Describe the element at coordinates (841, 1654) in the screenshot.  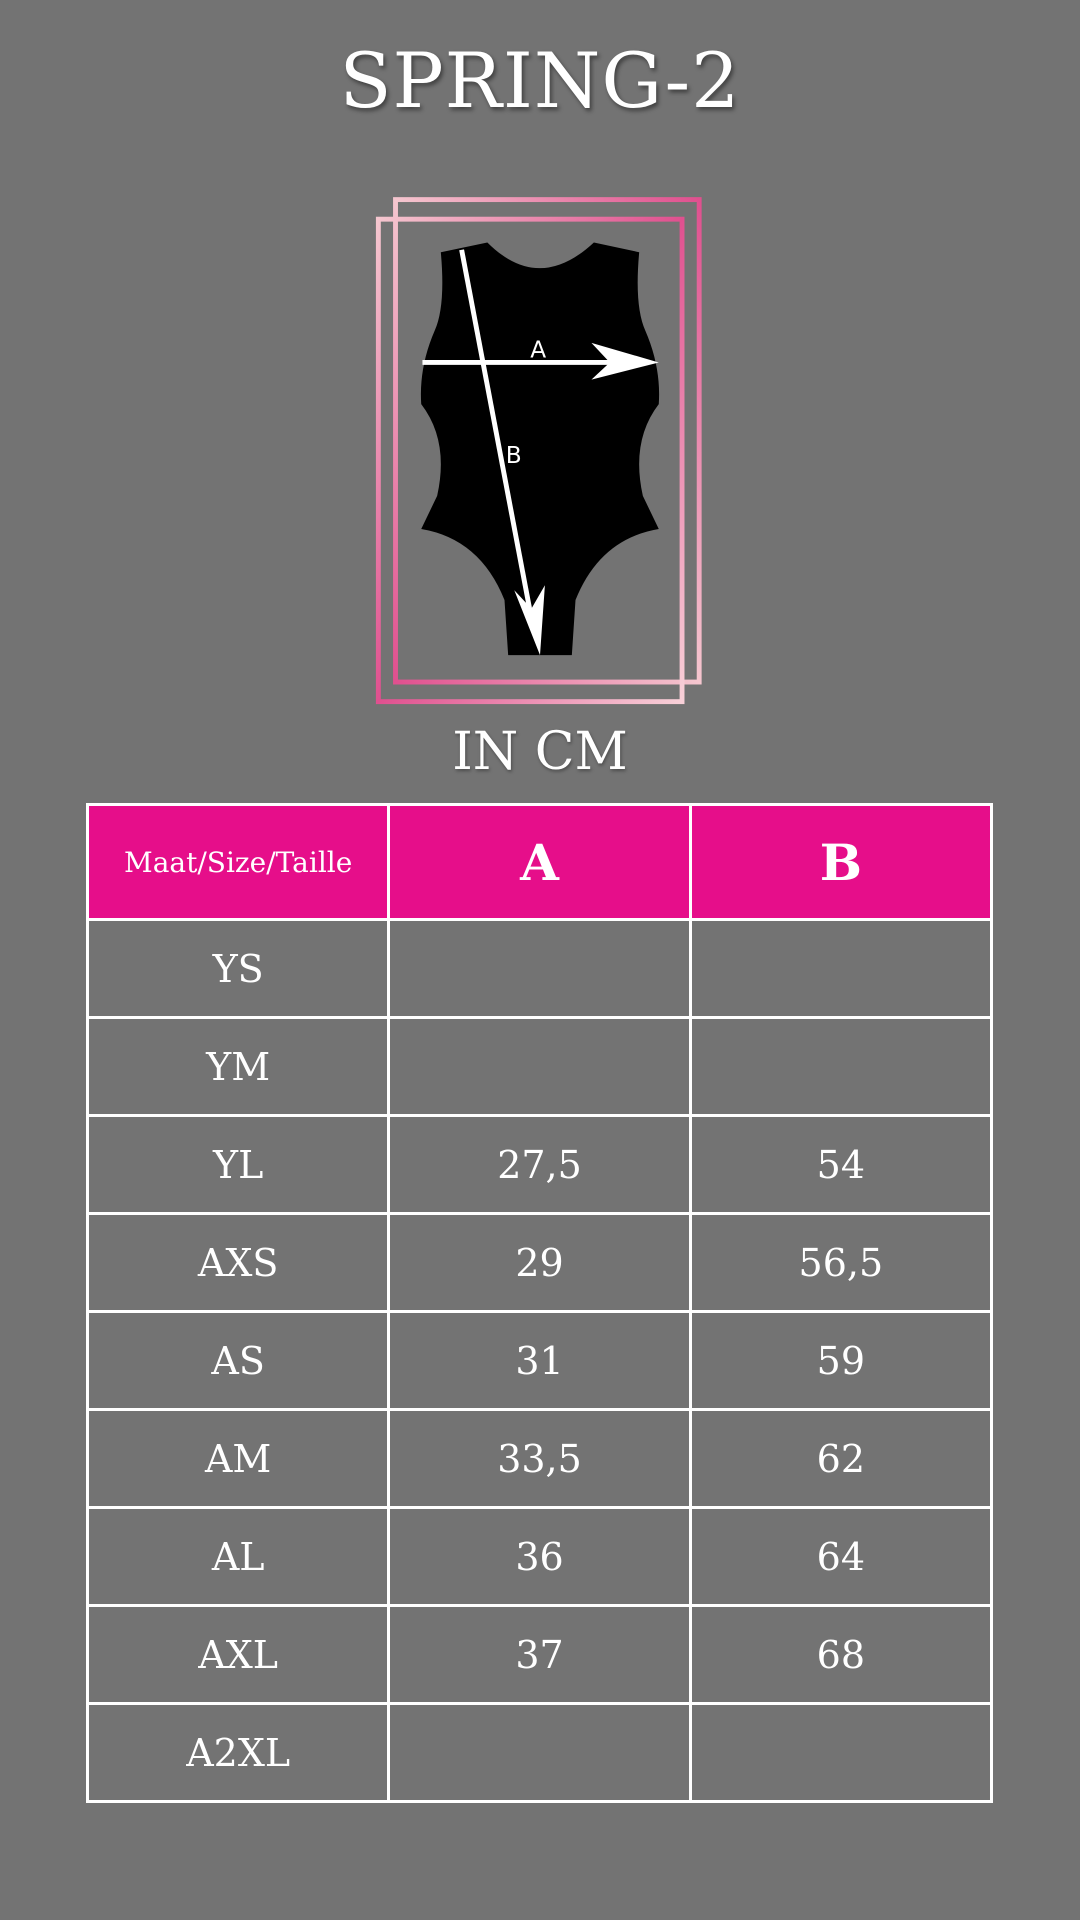
I see `cell-b: 68` at that location.